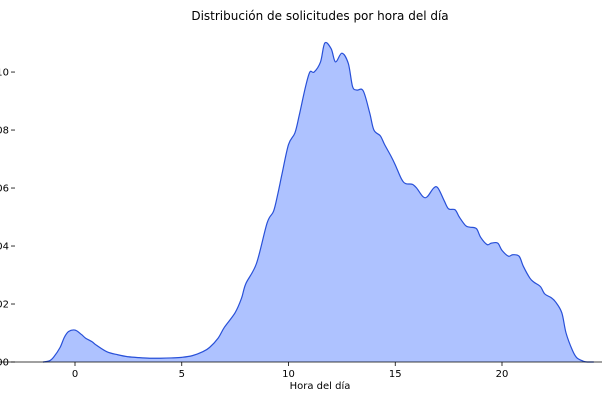 This screenshot has width=602, height=401. What do you see at coordinates (4, 73) in the screenshot?
I see `y-tick-label: .10` at bounding box center [4, 73].